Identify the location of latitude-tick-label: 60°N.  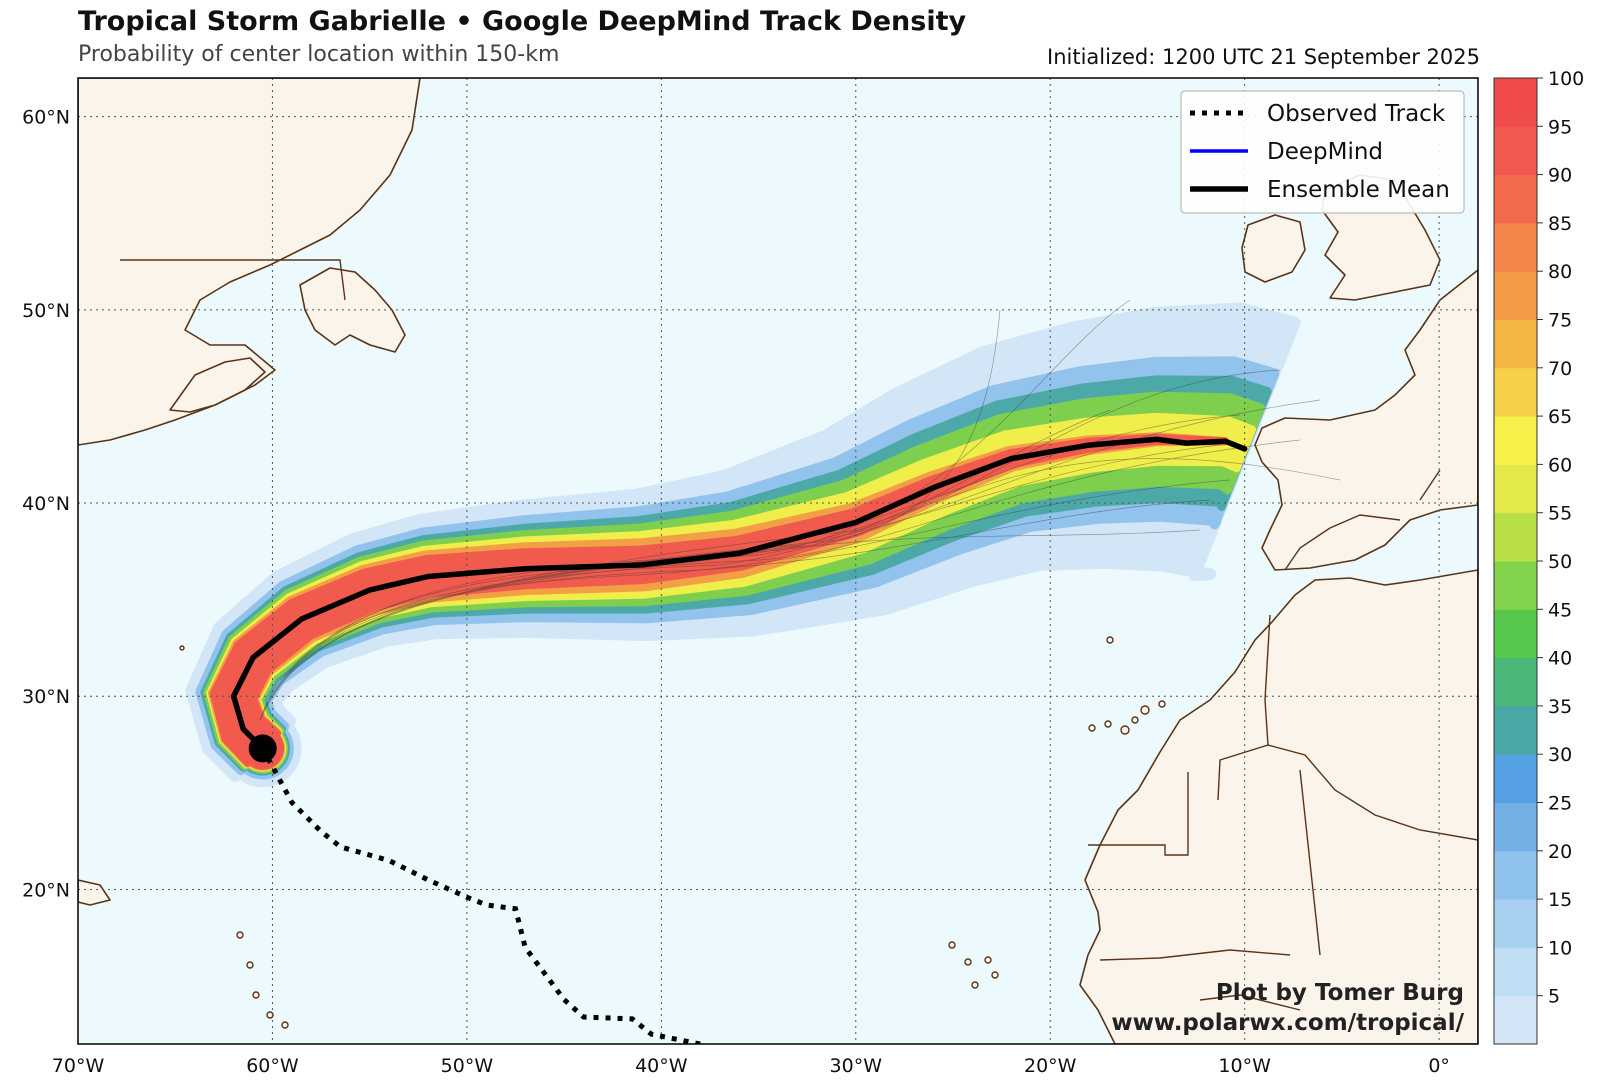
(46, 118).